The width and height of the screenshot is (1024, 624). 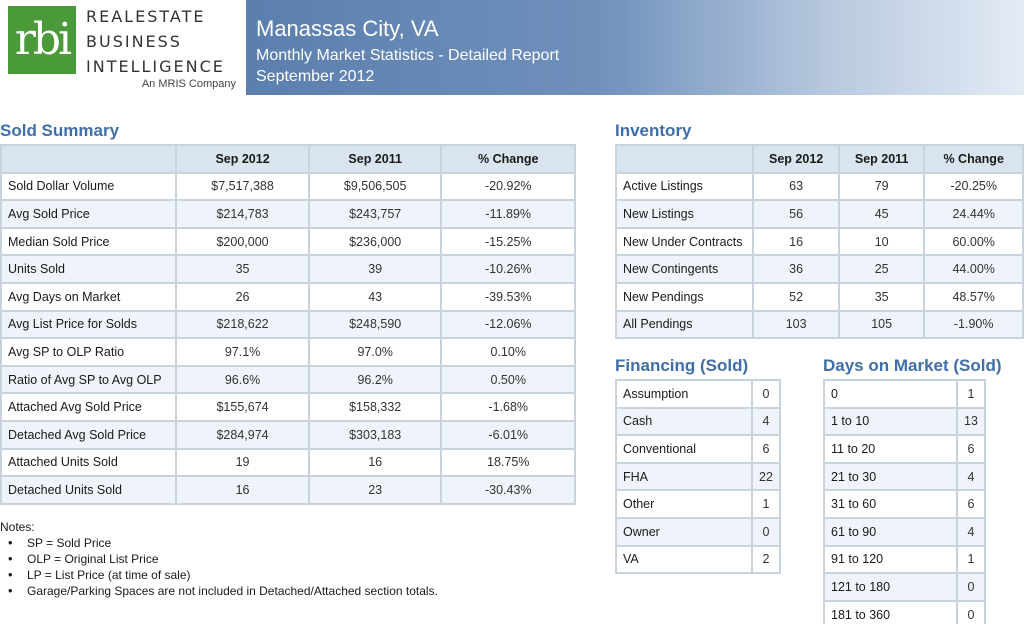 What do you see at coordinates (881, 324) in the screenshot?
I see `cell-value: 105` at bounding box center [881, 324].